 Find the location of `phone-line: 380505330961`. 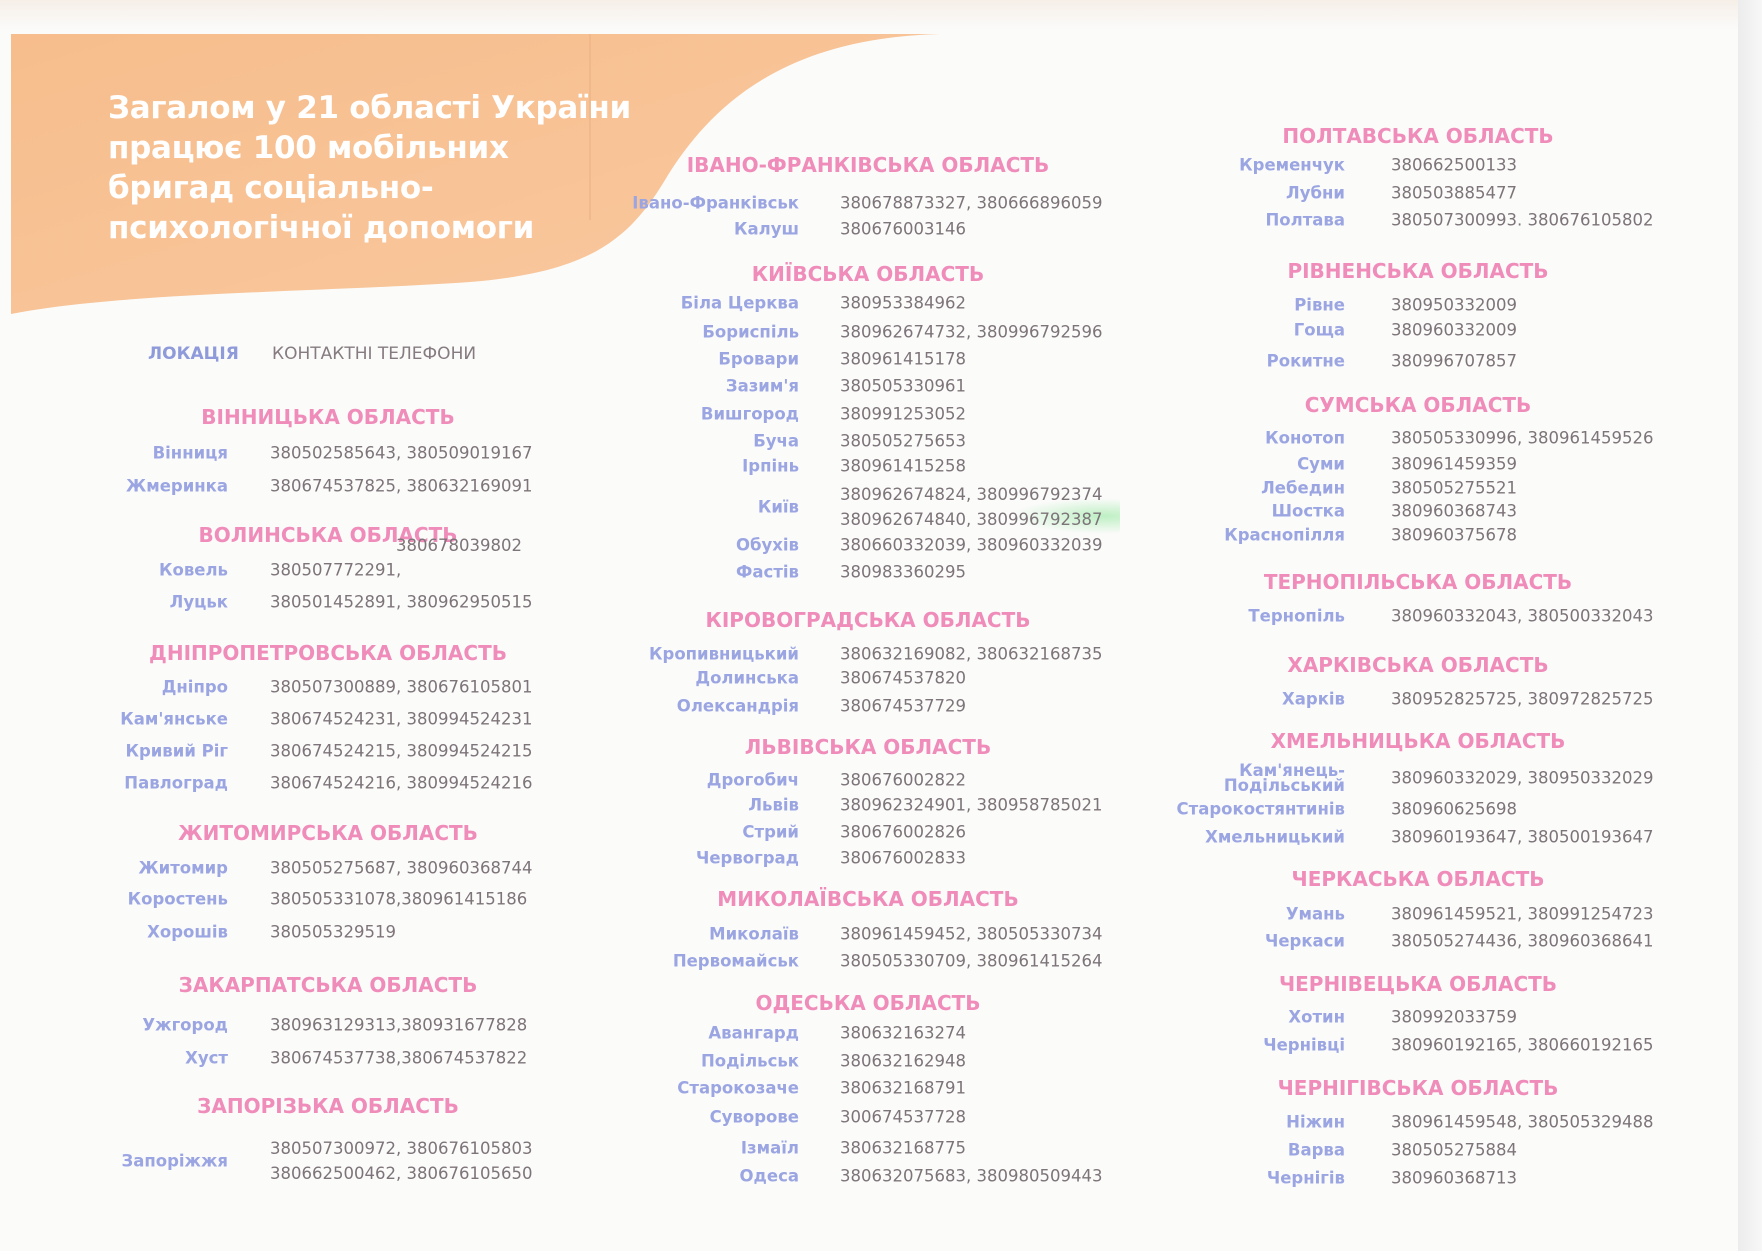

phone-line: 380505330961 is located at coordinates (903, 386).